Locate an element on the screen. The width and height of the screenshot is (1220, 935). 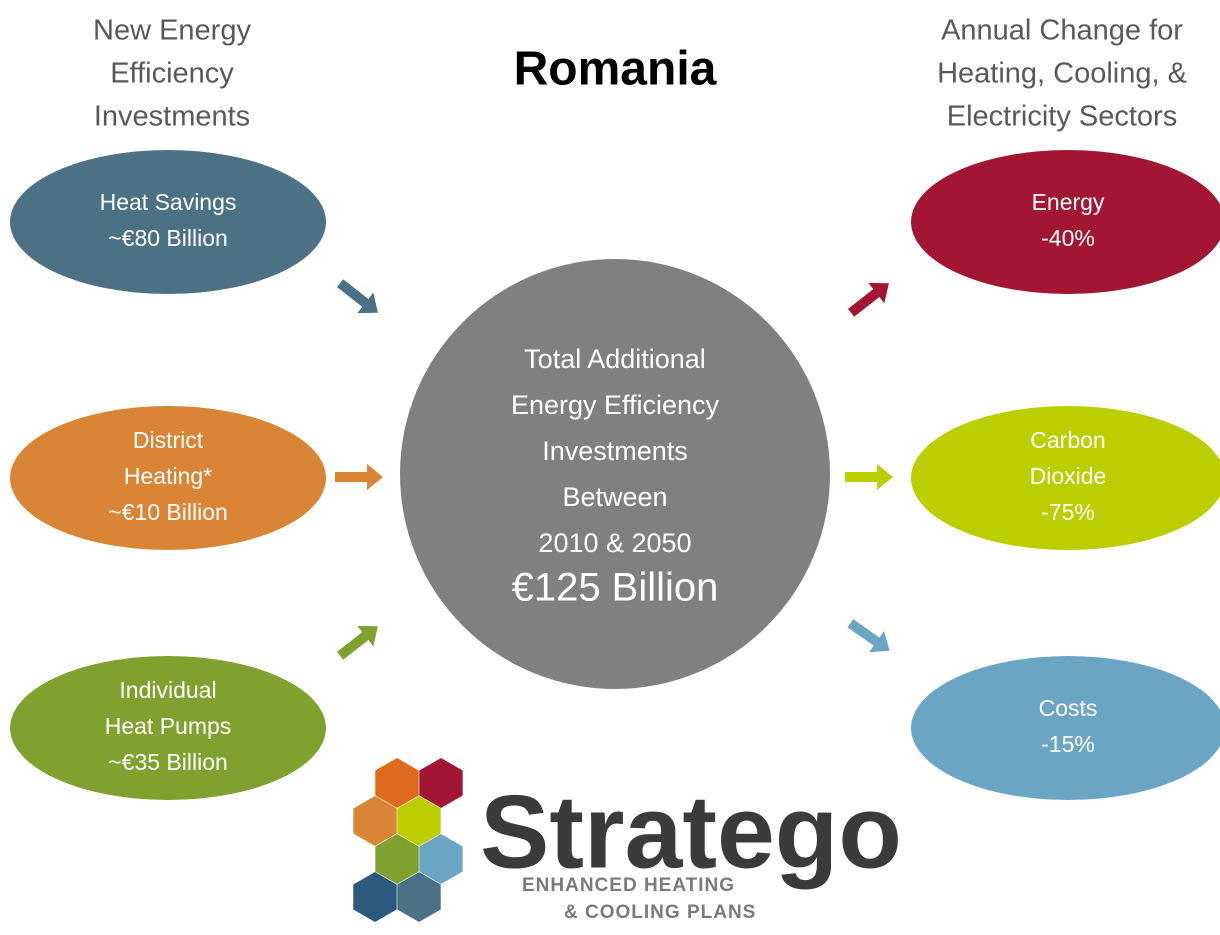
input-label: Individual is located at coordinates (167, 690).